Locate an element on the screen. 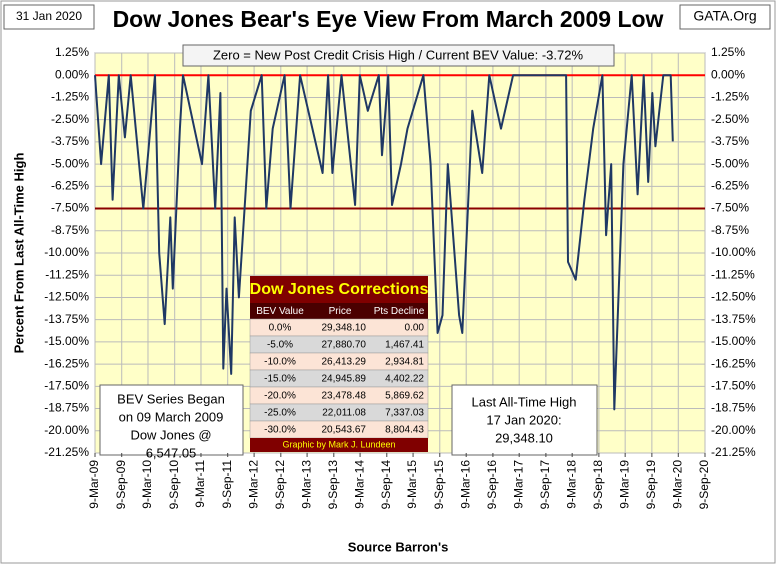  x-tick-label: 9-Mar-13 is located at coordinates (306, 484).